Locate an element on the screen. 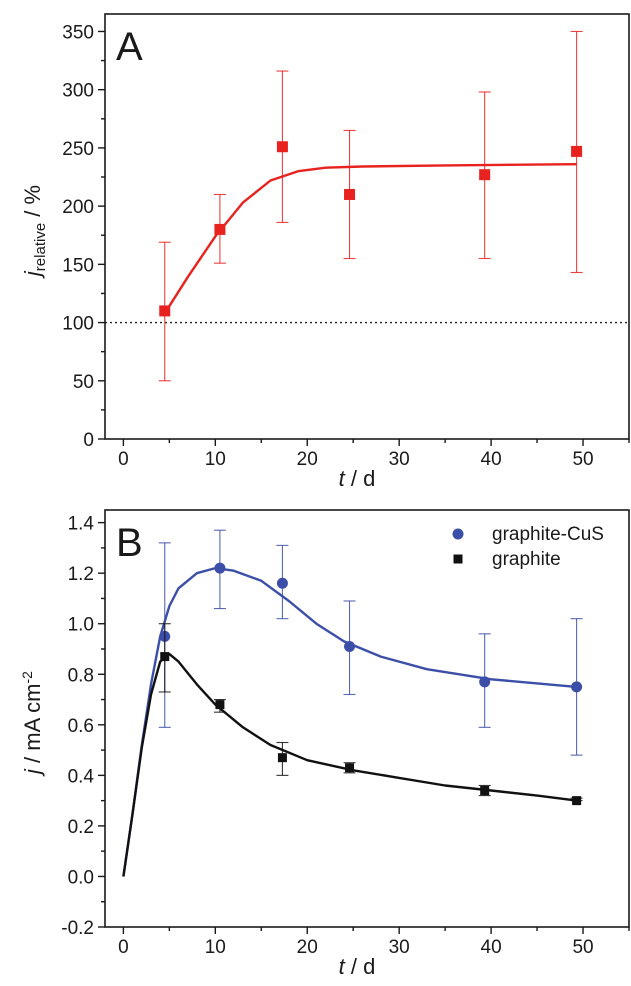 This screenshot has height=986, width=631. panel-letter: B is located at coordinates (129, 543).